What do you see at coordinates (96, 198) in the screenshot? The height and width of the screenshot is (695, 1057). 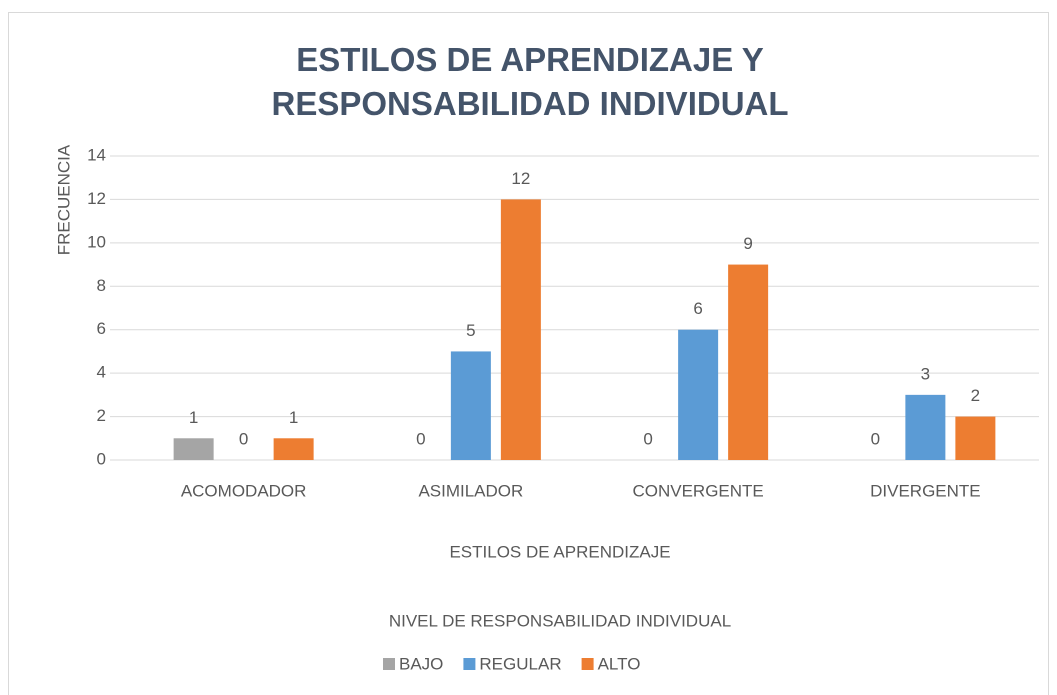 I see `y-tick-label: 12` at bounding box center [96, 198].